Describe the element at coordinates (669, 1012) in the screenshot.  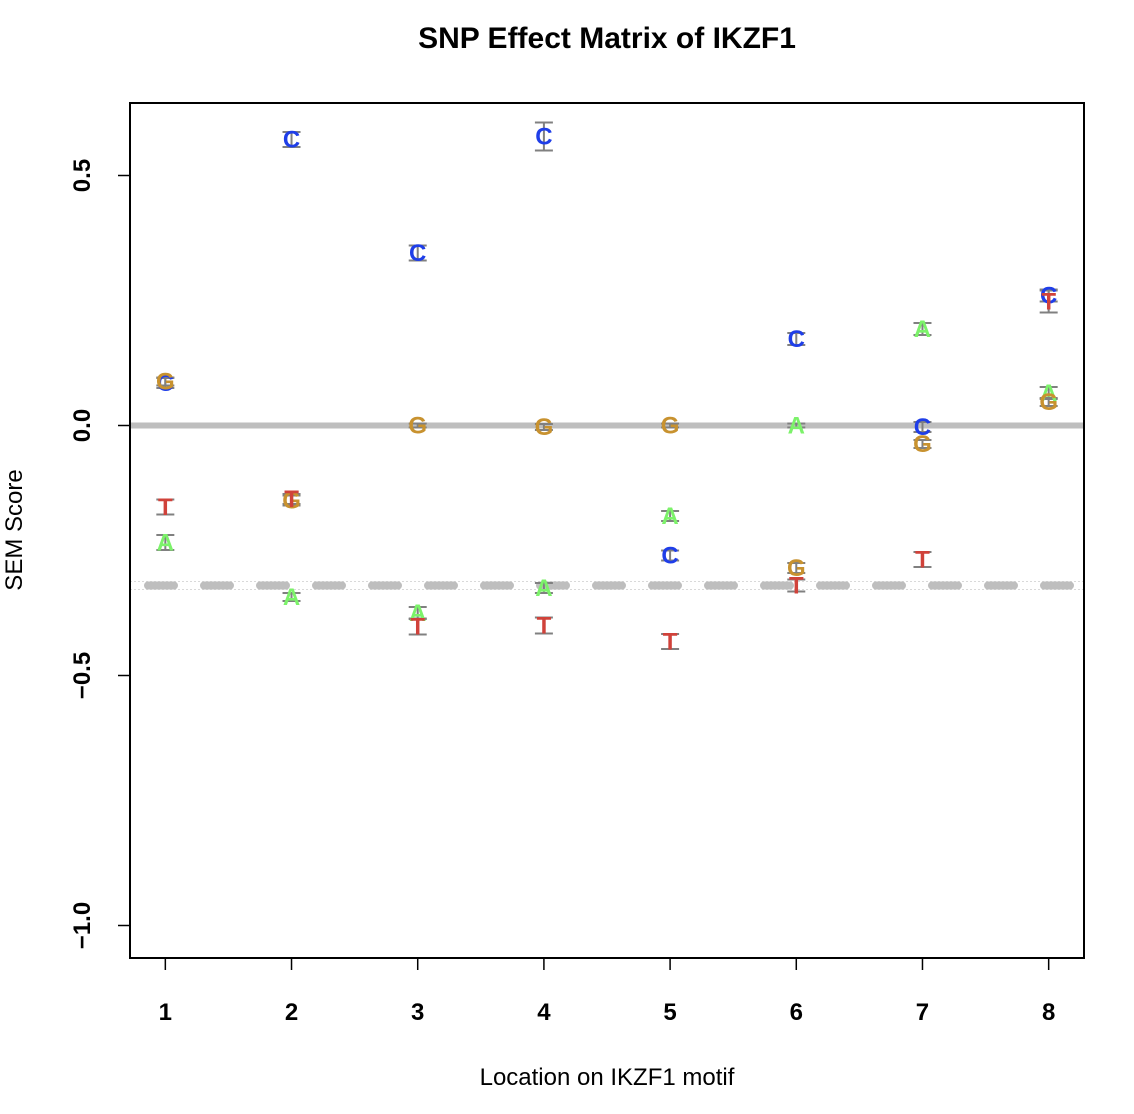
I see `x-tick-label: 5` at that location.